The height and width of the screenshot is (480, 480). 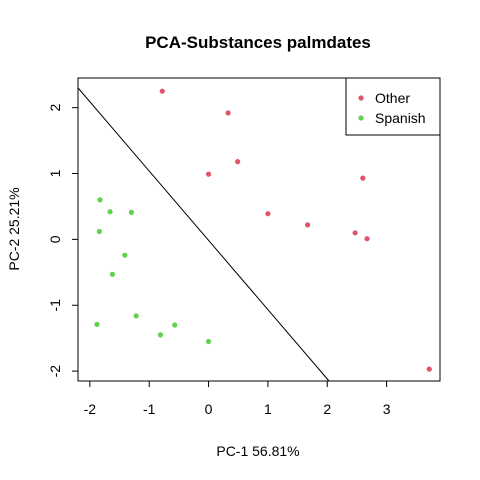 What do you see at coordinates (14, 228) in the screenshot?
I see `y-axis-label: PC-2 25.21%` at bounding box center [14, 228].